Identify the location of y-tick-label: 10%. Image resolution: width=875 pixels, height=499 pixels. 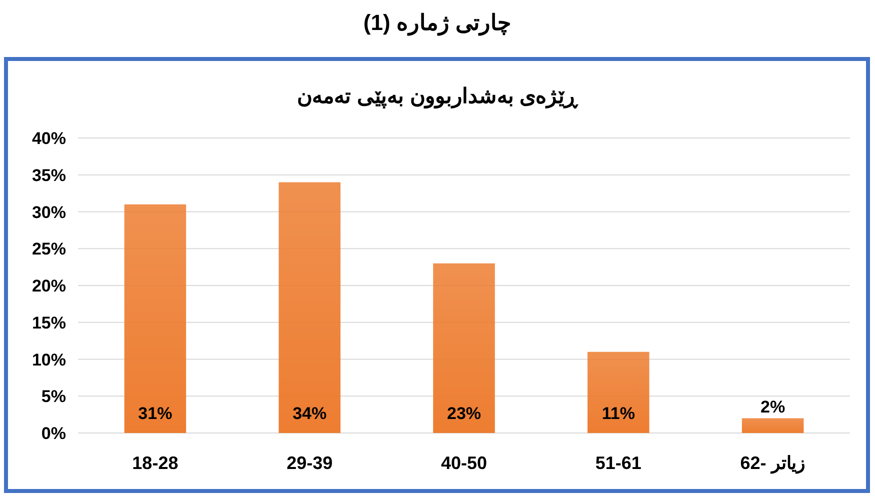
(49, 360).